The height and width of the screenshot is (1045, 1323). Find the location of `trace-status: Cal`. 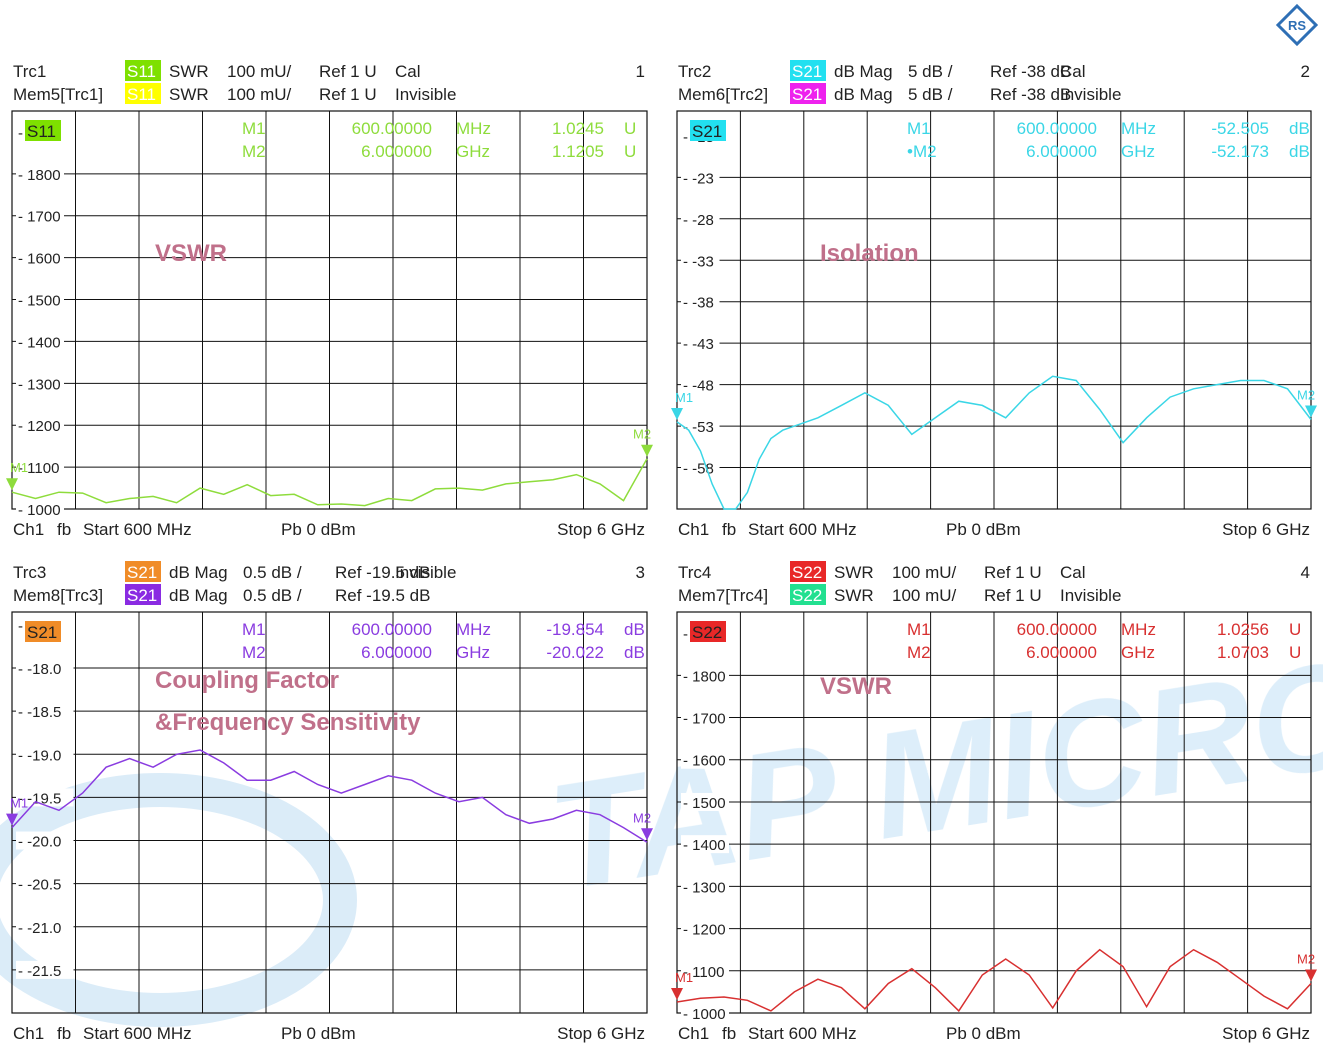

trace-status: Cal is located at coordinates (1073, 71).